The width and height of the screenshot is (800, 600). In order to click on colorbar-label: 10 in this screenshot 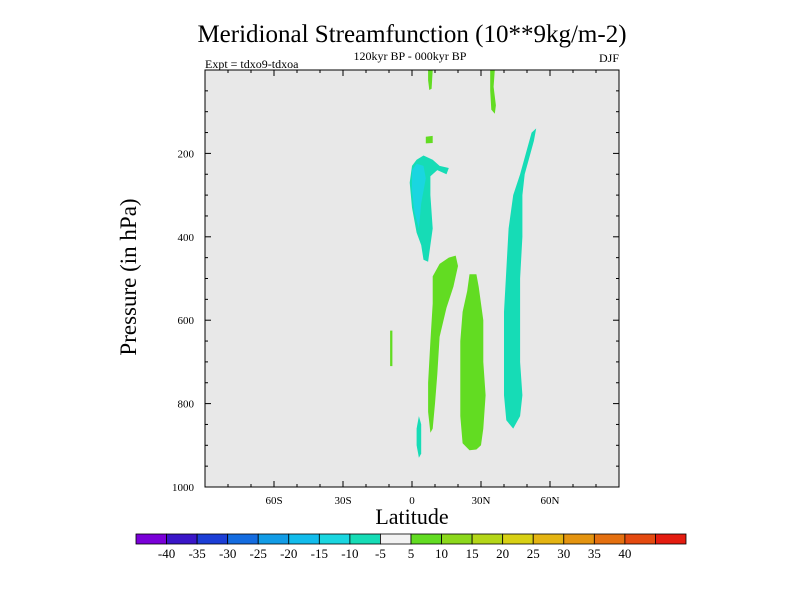, I will do `click(441, 553)`.